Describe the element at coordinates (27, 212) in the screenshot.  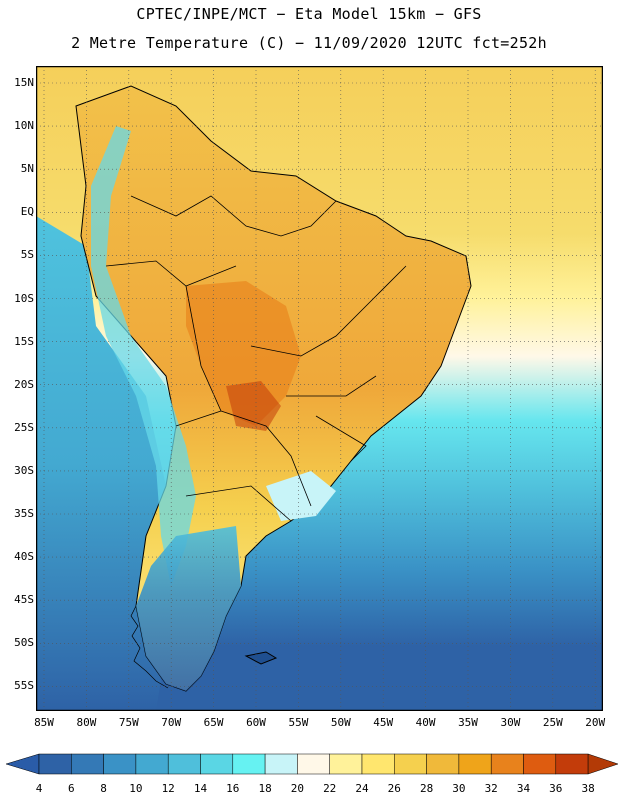
I see `latitude-label: EQ` at that location.